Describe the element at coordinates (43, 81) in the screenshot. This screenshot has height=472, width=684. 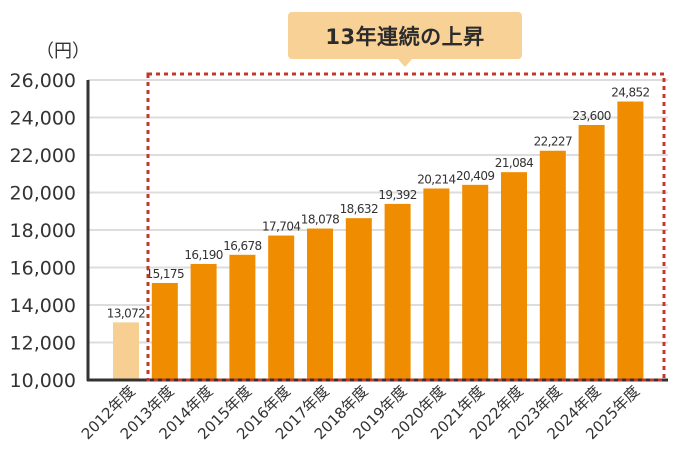
I see `y-tick-label: 26,000` at that location.